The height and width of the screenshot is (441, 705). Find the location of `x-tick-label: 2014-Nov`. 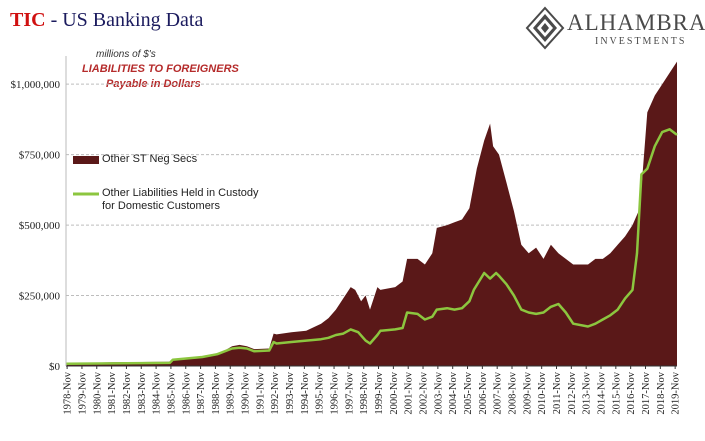

x-tick-label: 2014-Nov is located at coordinates (602, 392).